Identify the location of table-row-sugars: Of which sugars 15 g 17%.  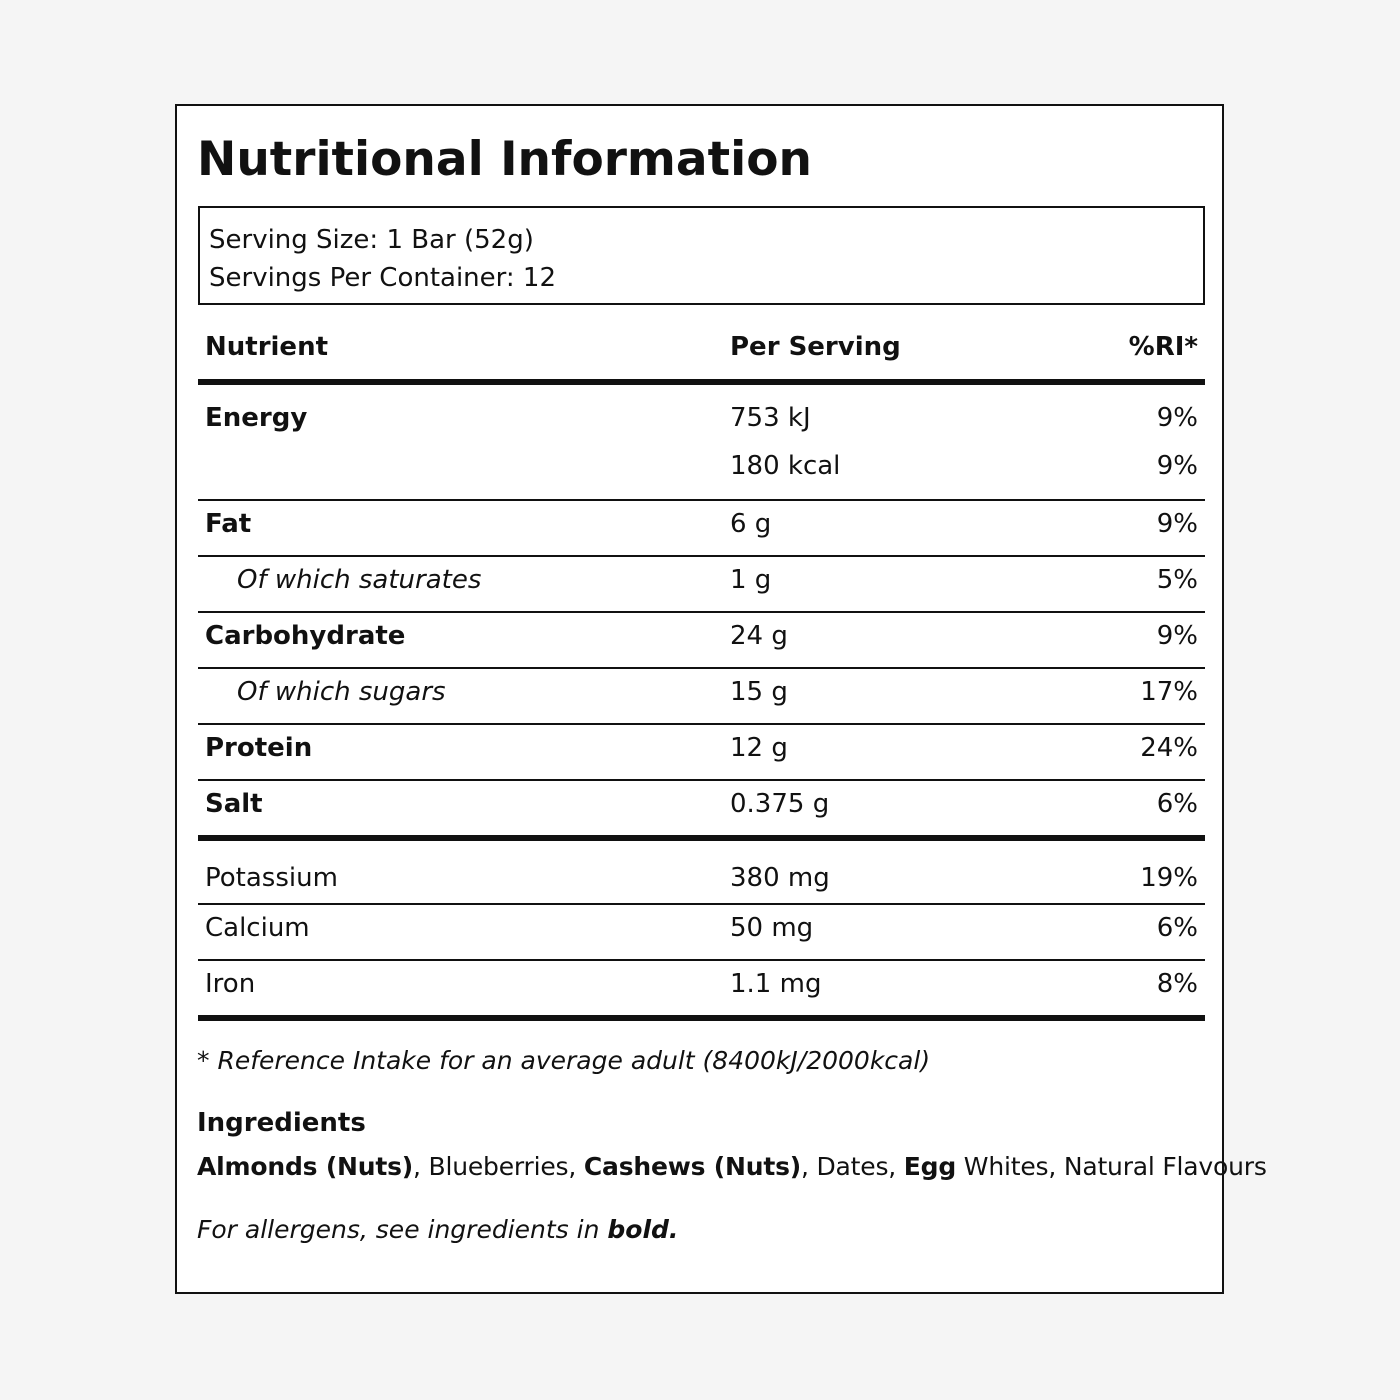
(701, 696).